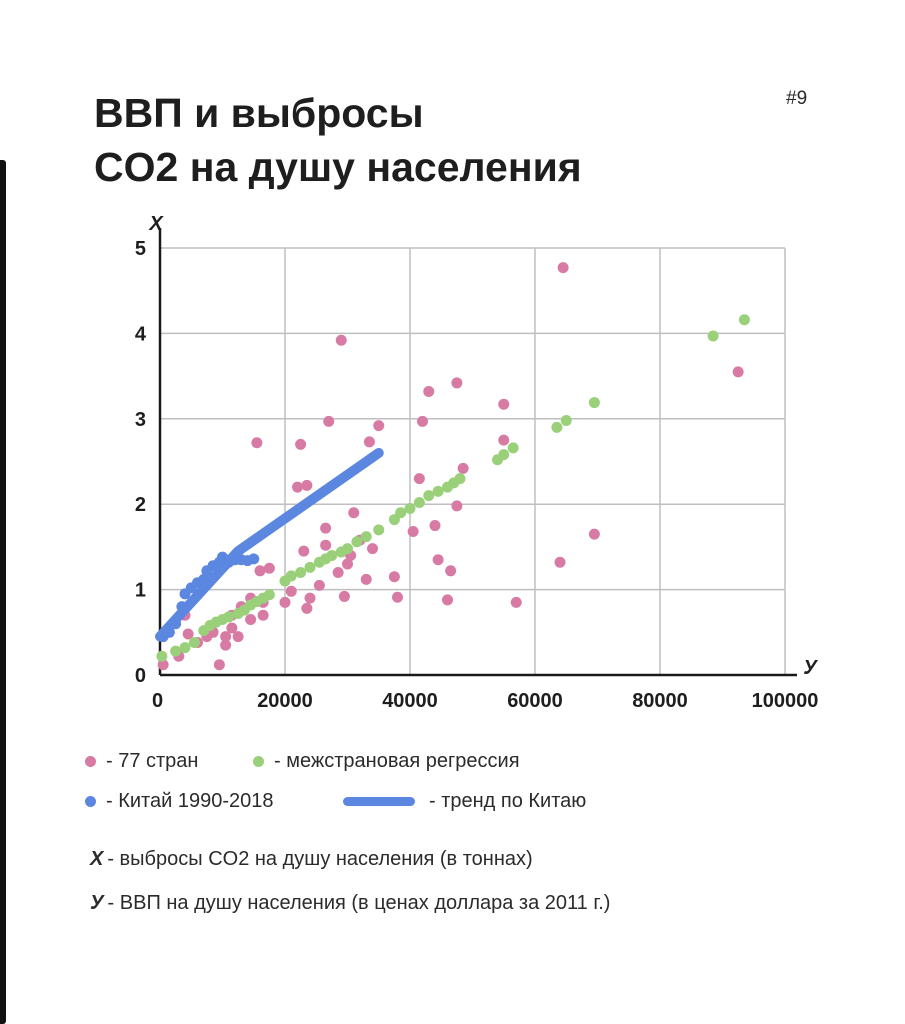  Describe the element at coordinates (140, 420) in the screenshot. I see `y-tick-label: 3` at that location.